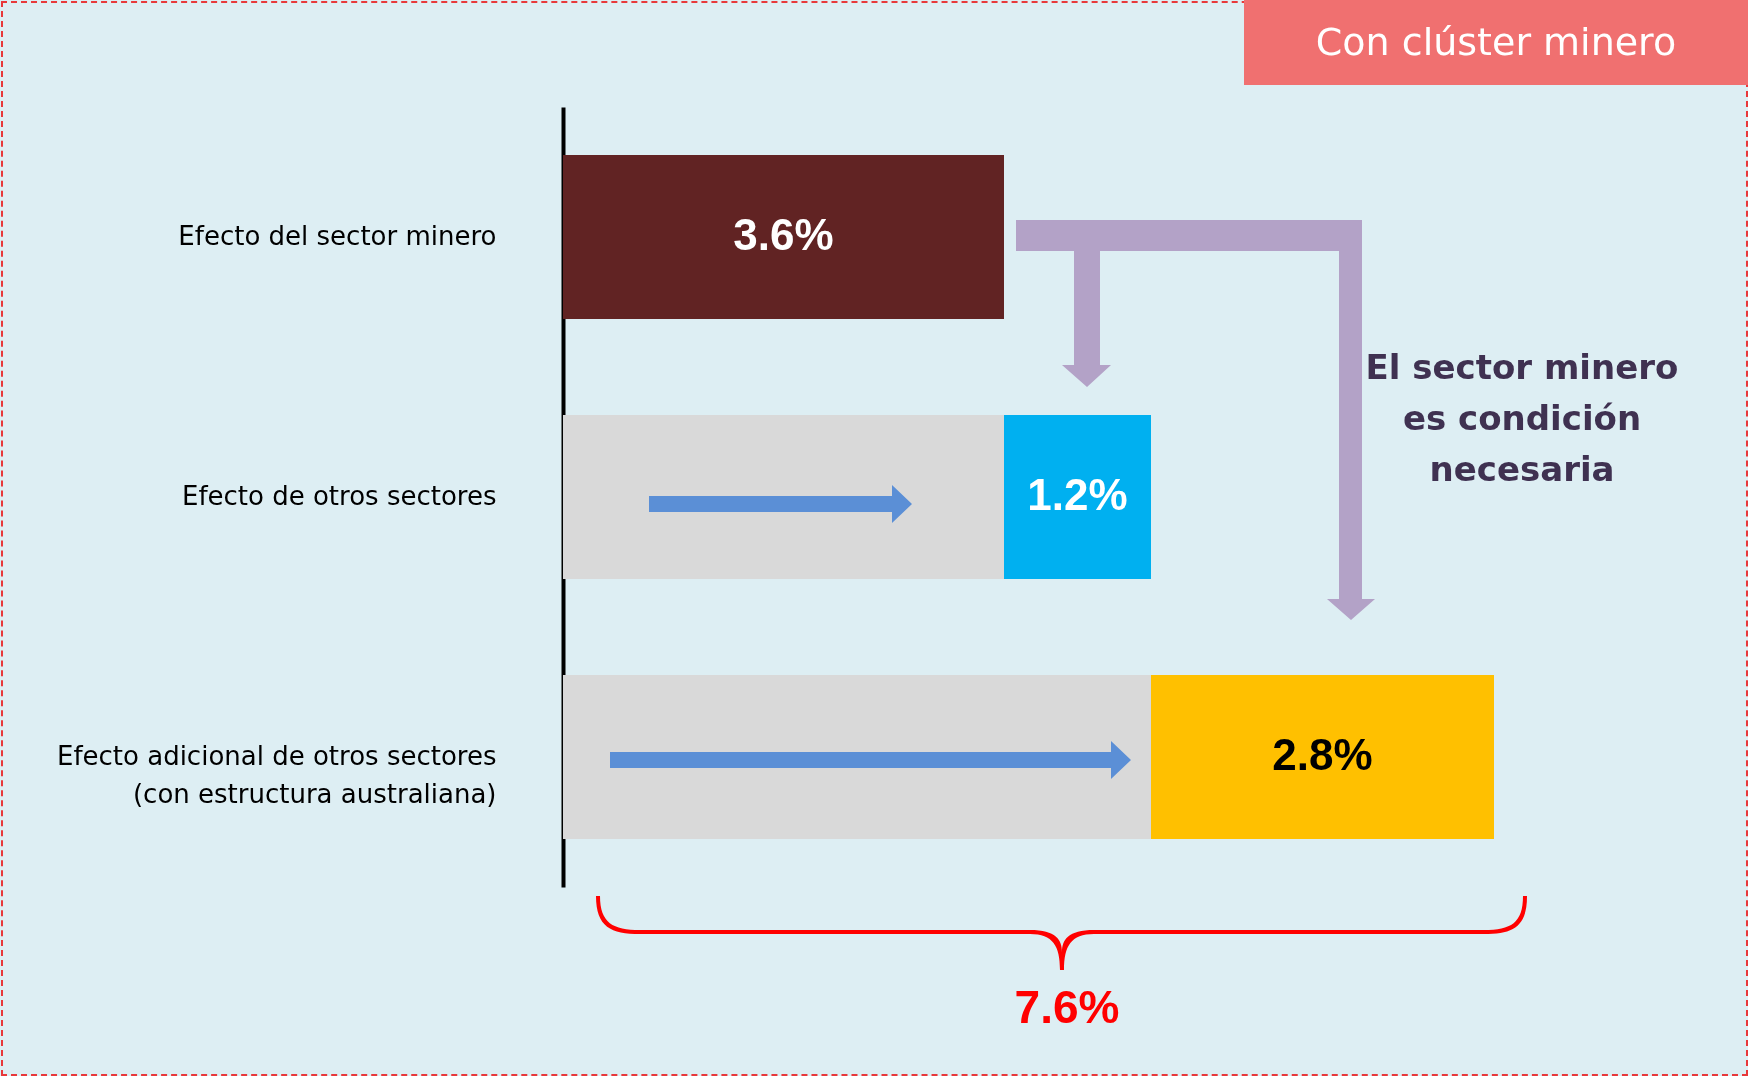  What do you see at coordinates (1322, 754) in the screenshot?
I see `data-label: 2.8%` at bounding box center [1322, 754].